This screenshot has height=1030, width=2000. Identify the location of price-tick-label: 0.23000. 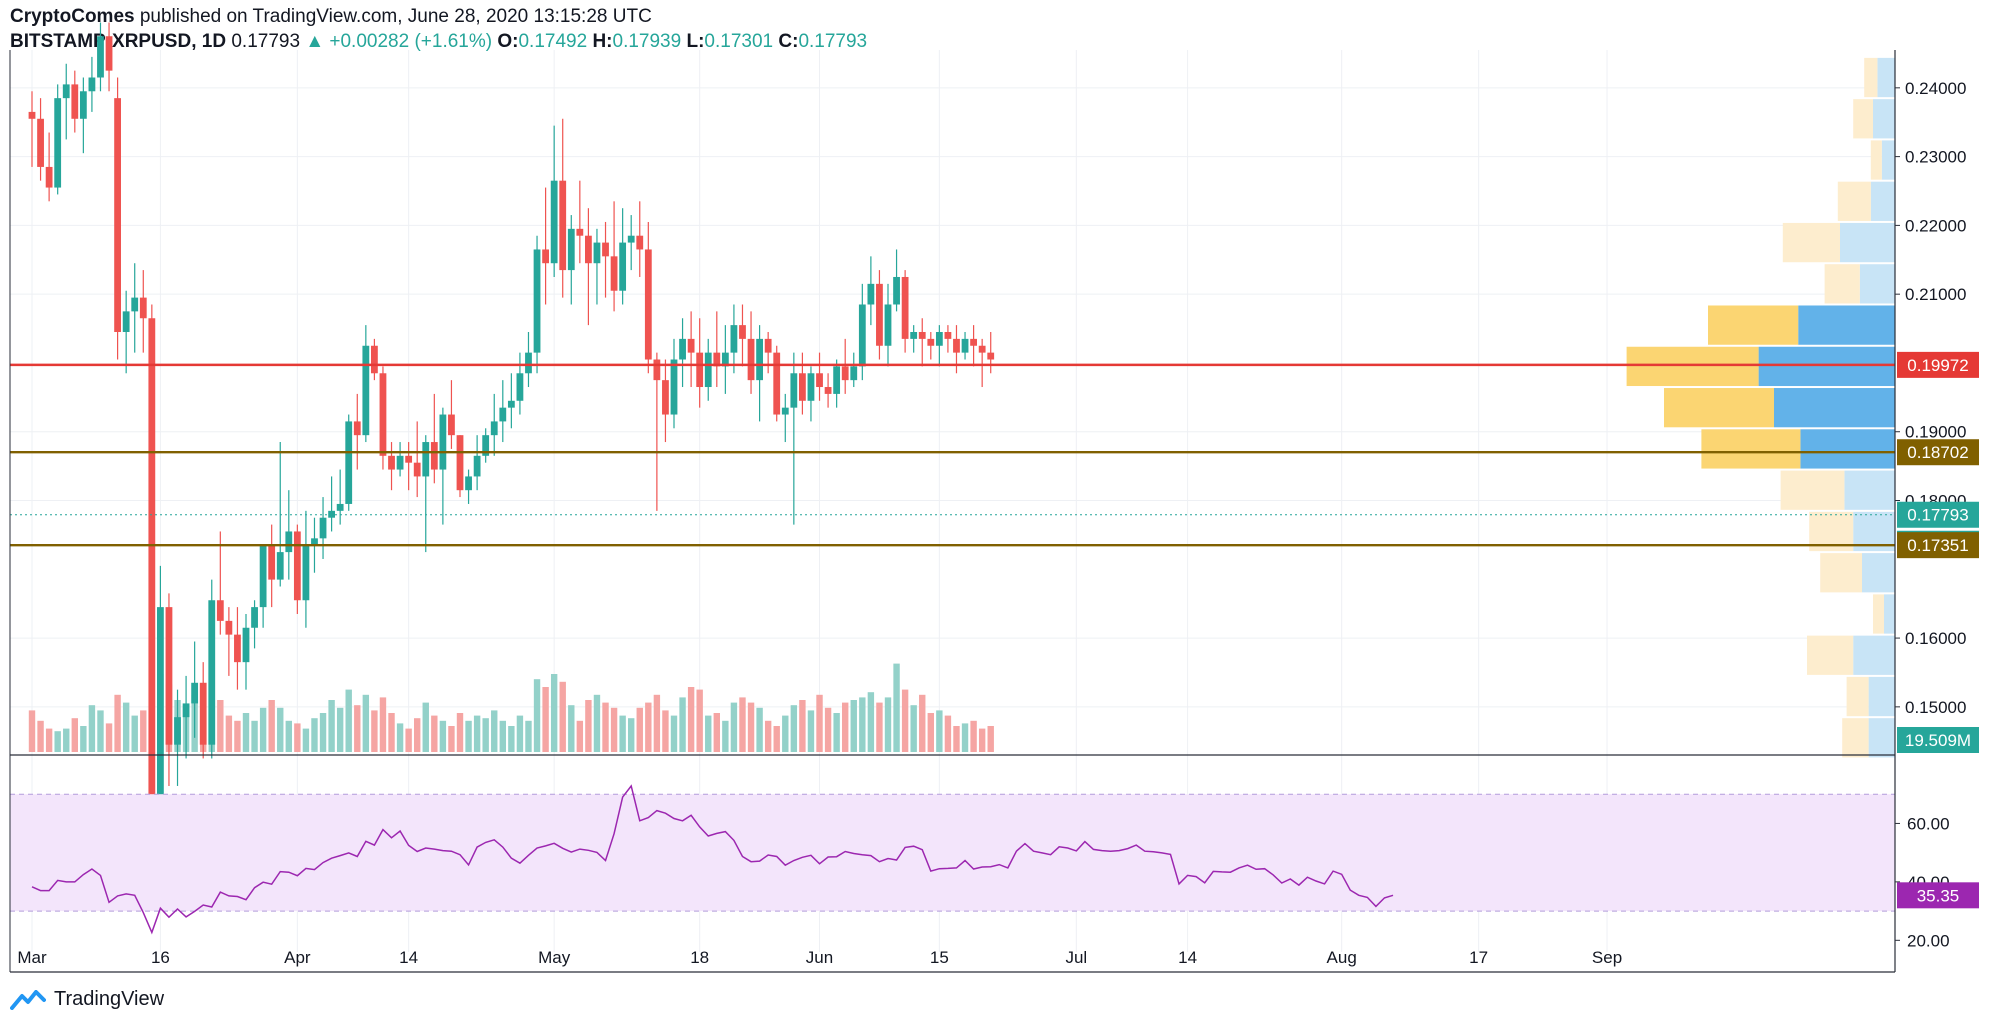
(1935, 157).